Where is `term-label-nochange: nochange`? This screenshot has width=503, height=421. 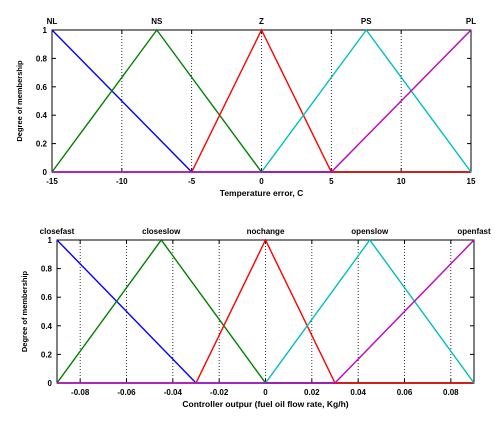 term-label-nochange: nochange is located at coordinates (266, 231).